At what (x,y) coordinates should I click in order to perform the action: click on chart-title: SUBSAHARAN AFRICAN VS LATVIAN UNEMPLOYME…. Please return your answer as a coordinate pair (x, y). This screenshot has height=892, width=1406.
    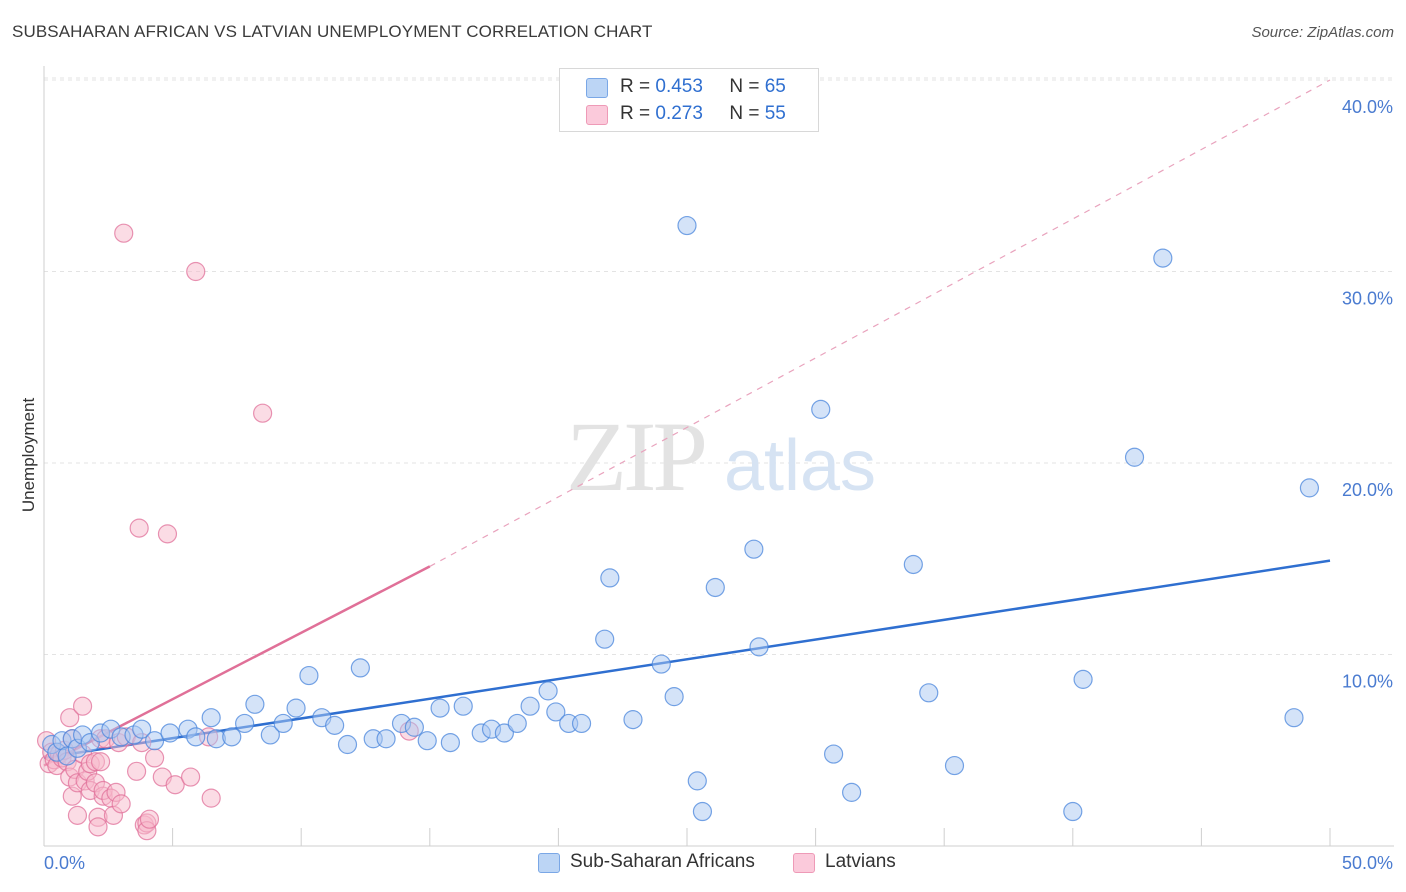
    Looking at the image, I should click on (332, 31).